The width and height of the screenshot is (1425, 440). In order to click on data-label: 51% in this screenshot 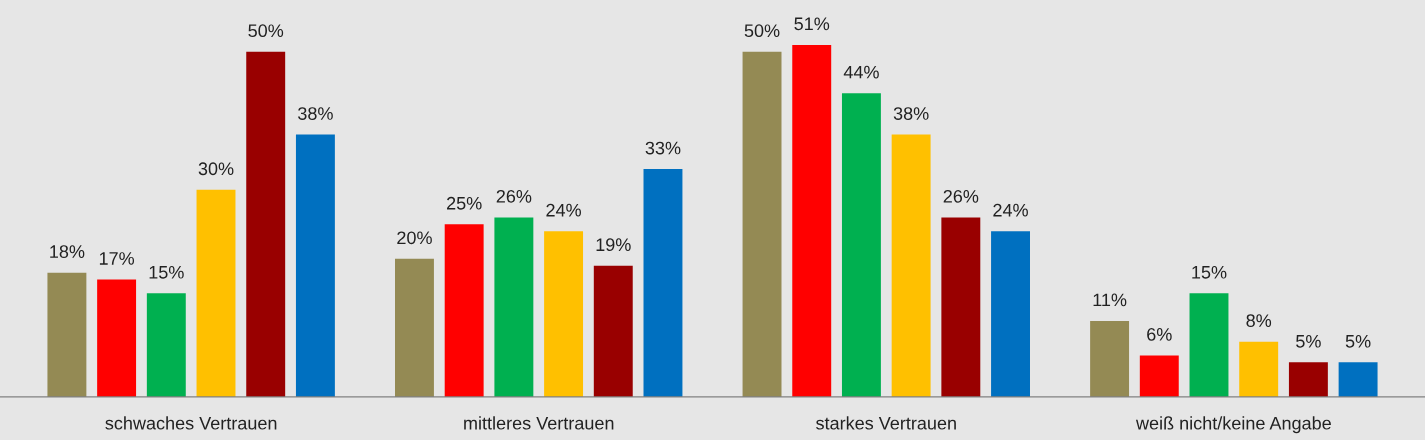, I will do `click(812, 24)`.